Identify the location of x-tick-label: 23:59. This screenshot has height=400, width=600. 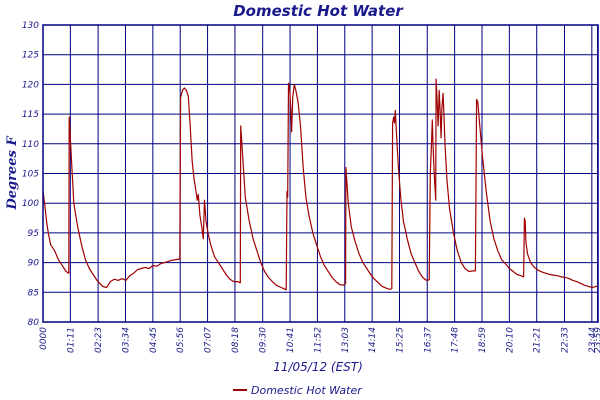
(597, 340).